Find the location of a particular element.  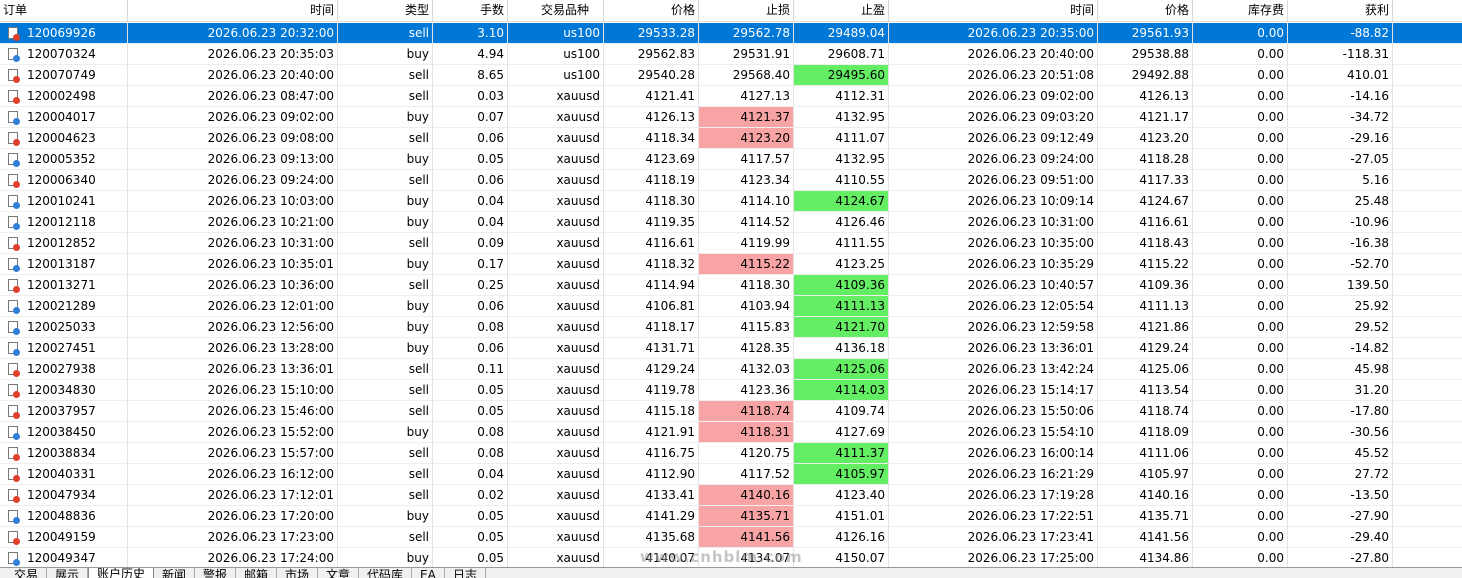

cell: 120040331 is located at coordinates (64, 474).